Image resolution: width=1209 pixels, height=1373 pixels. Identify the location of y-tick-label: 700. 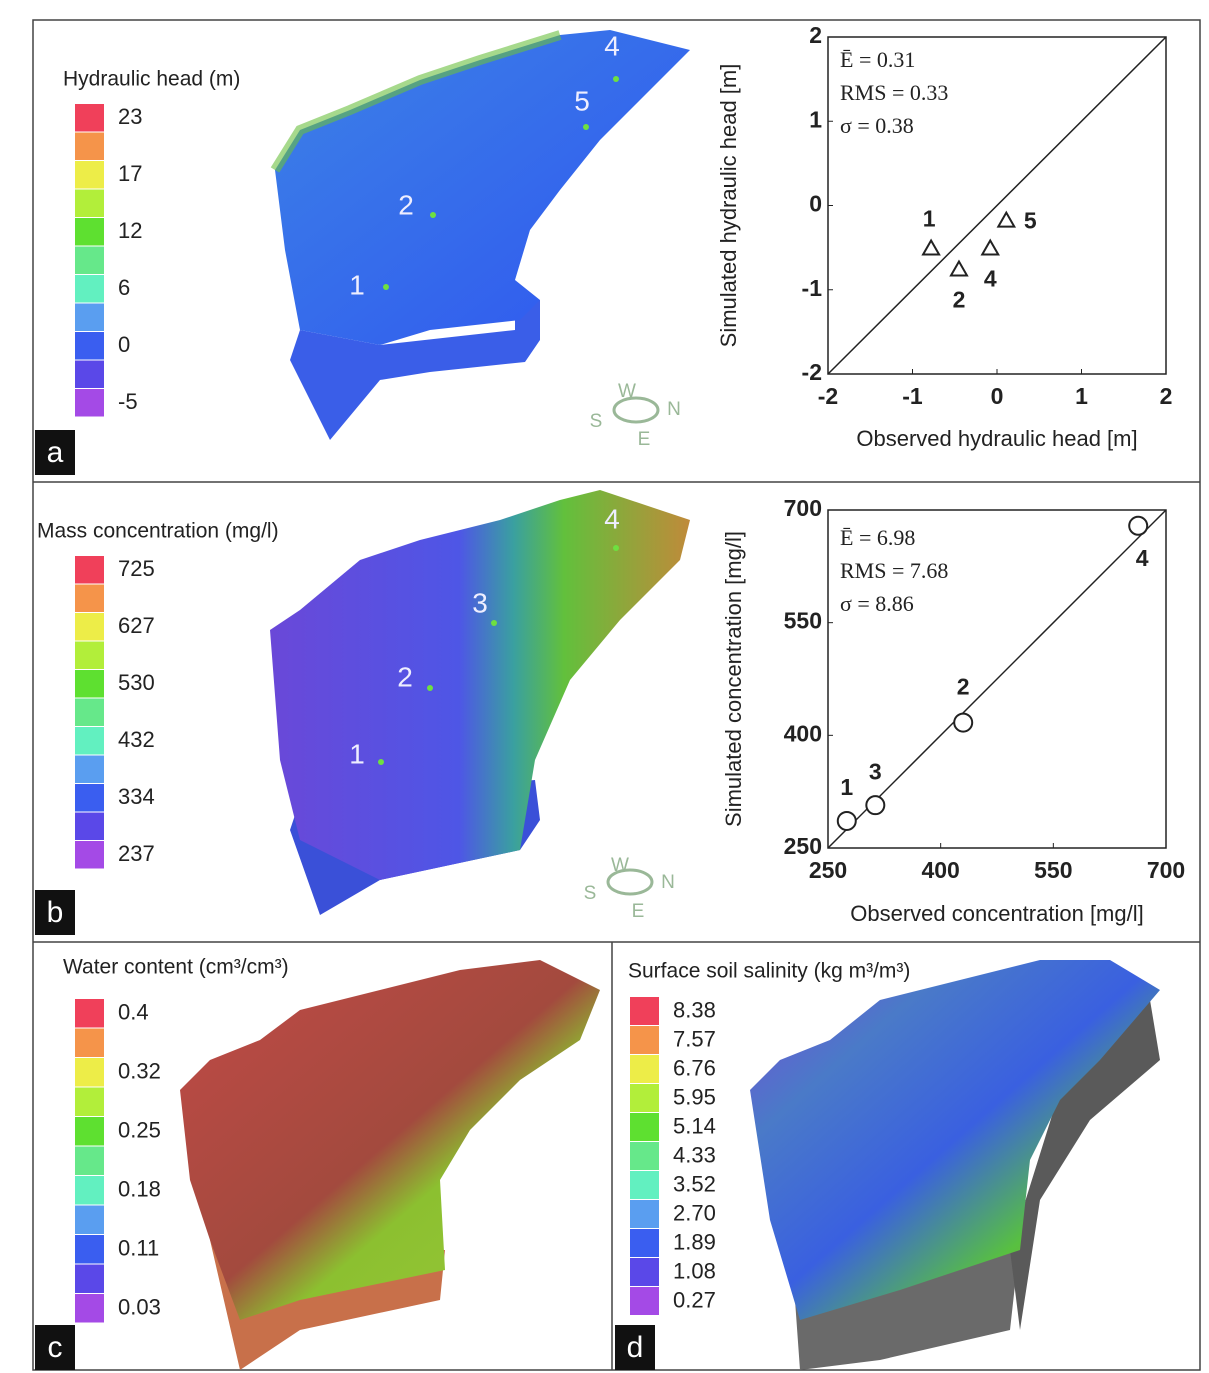
(803, 508).